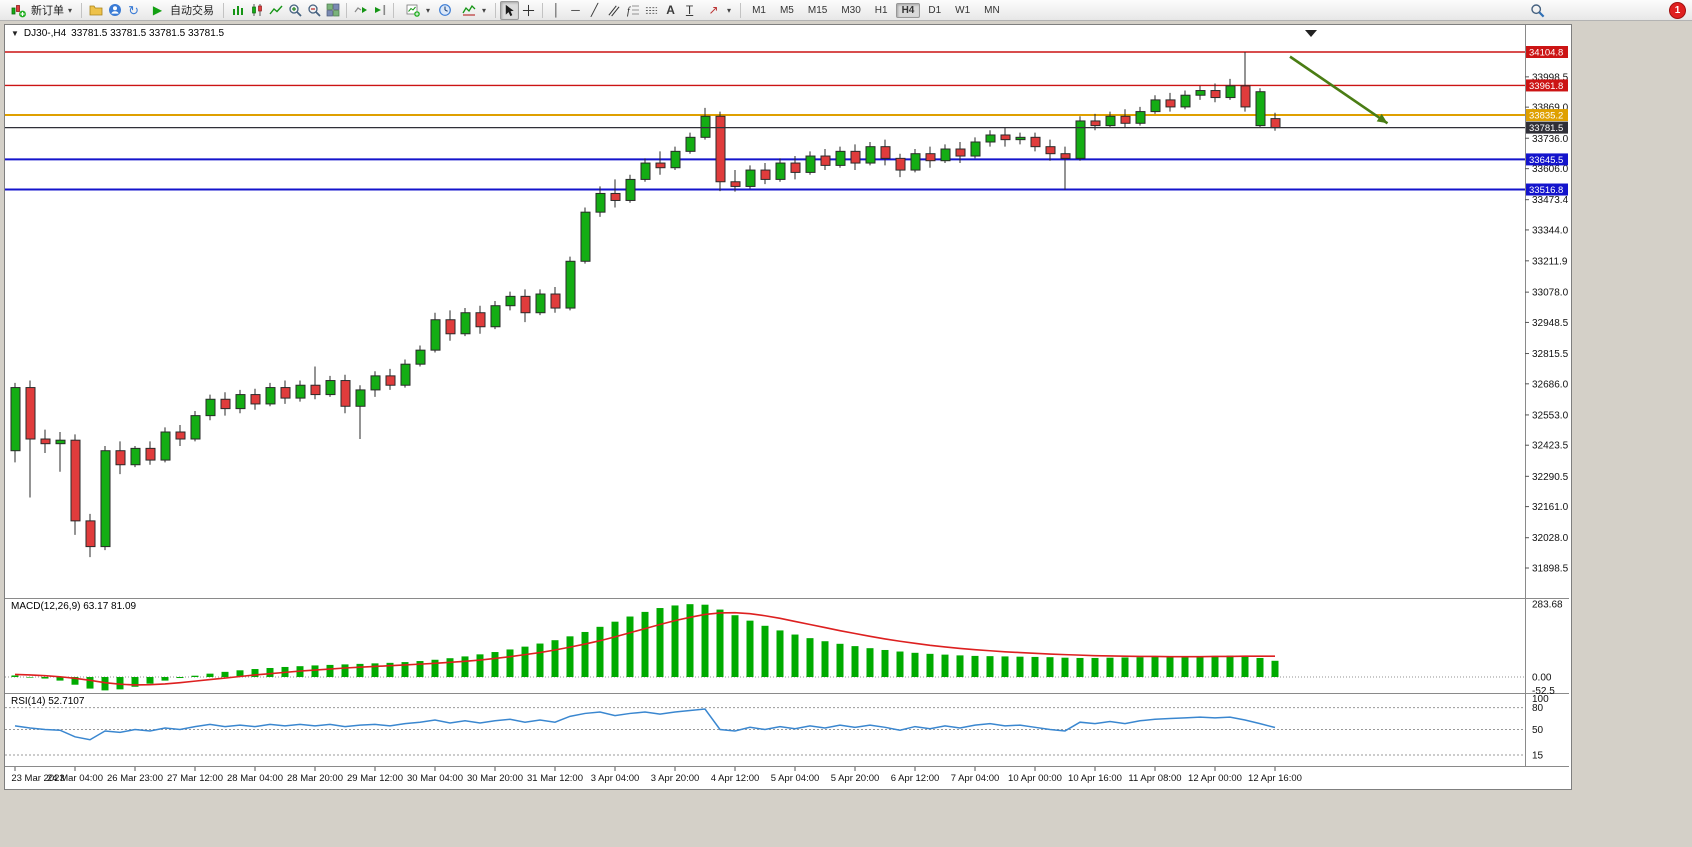  I want to click on trend-arrow, so click(1339, 90).